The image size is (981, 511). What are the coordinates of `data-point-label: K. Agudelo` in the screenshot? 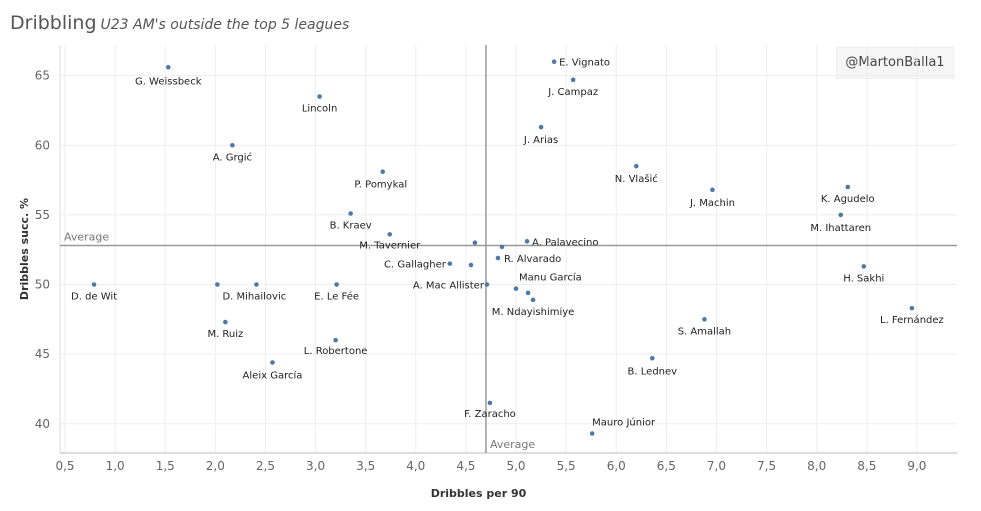 It's located at (848, 199).